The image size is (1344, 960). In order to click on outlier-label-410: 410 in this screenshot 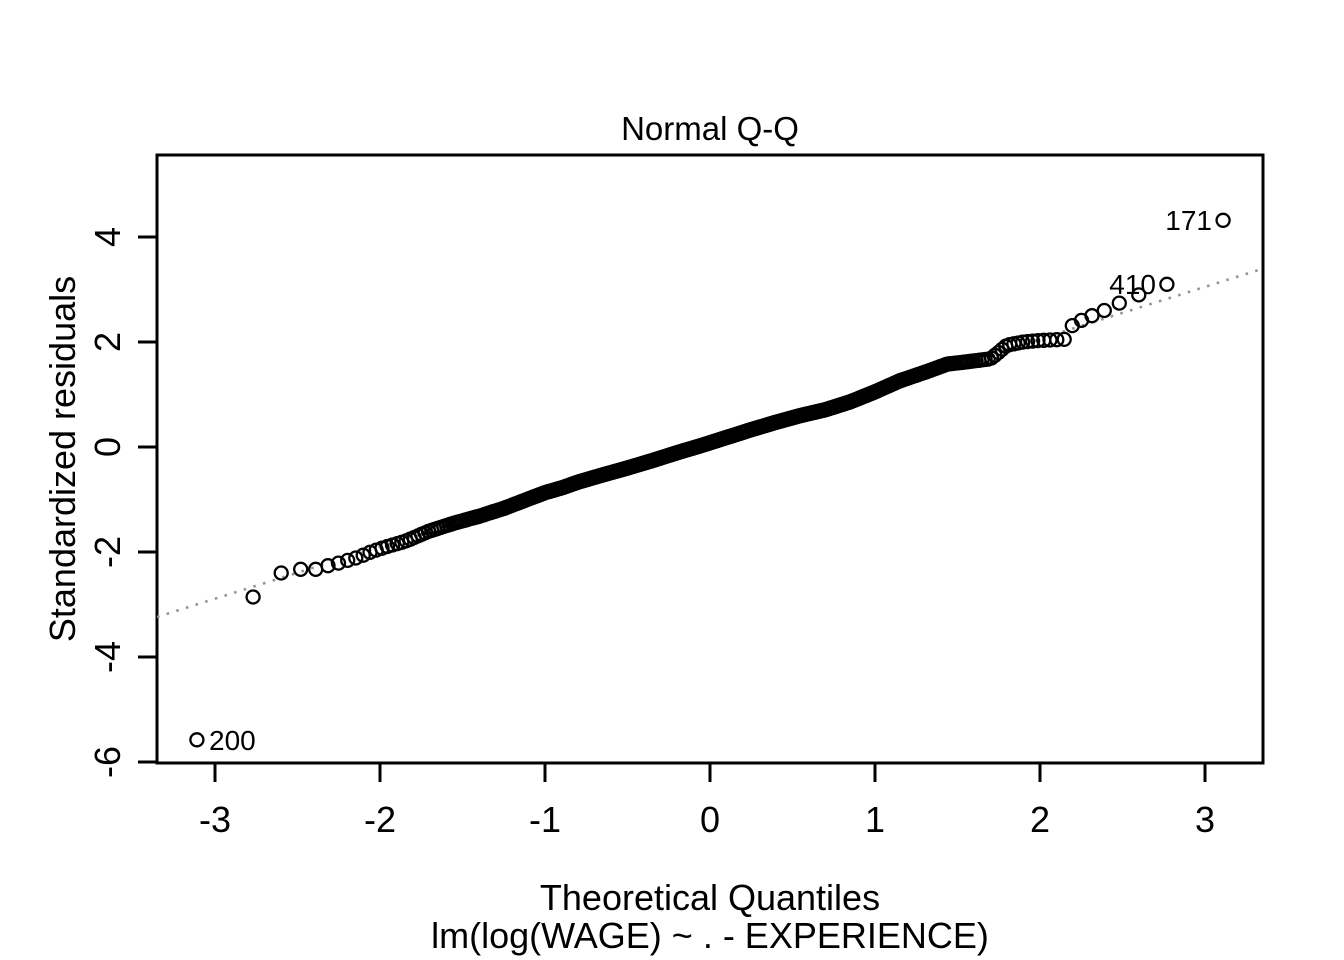, I will do `click(1132, 284)`.